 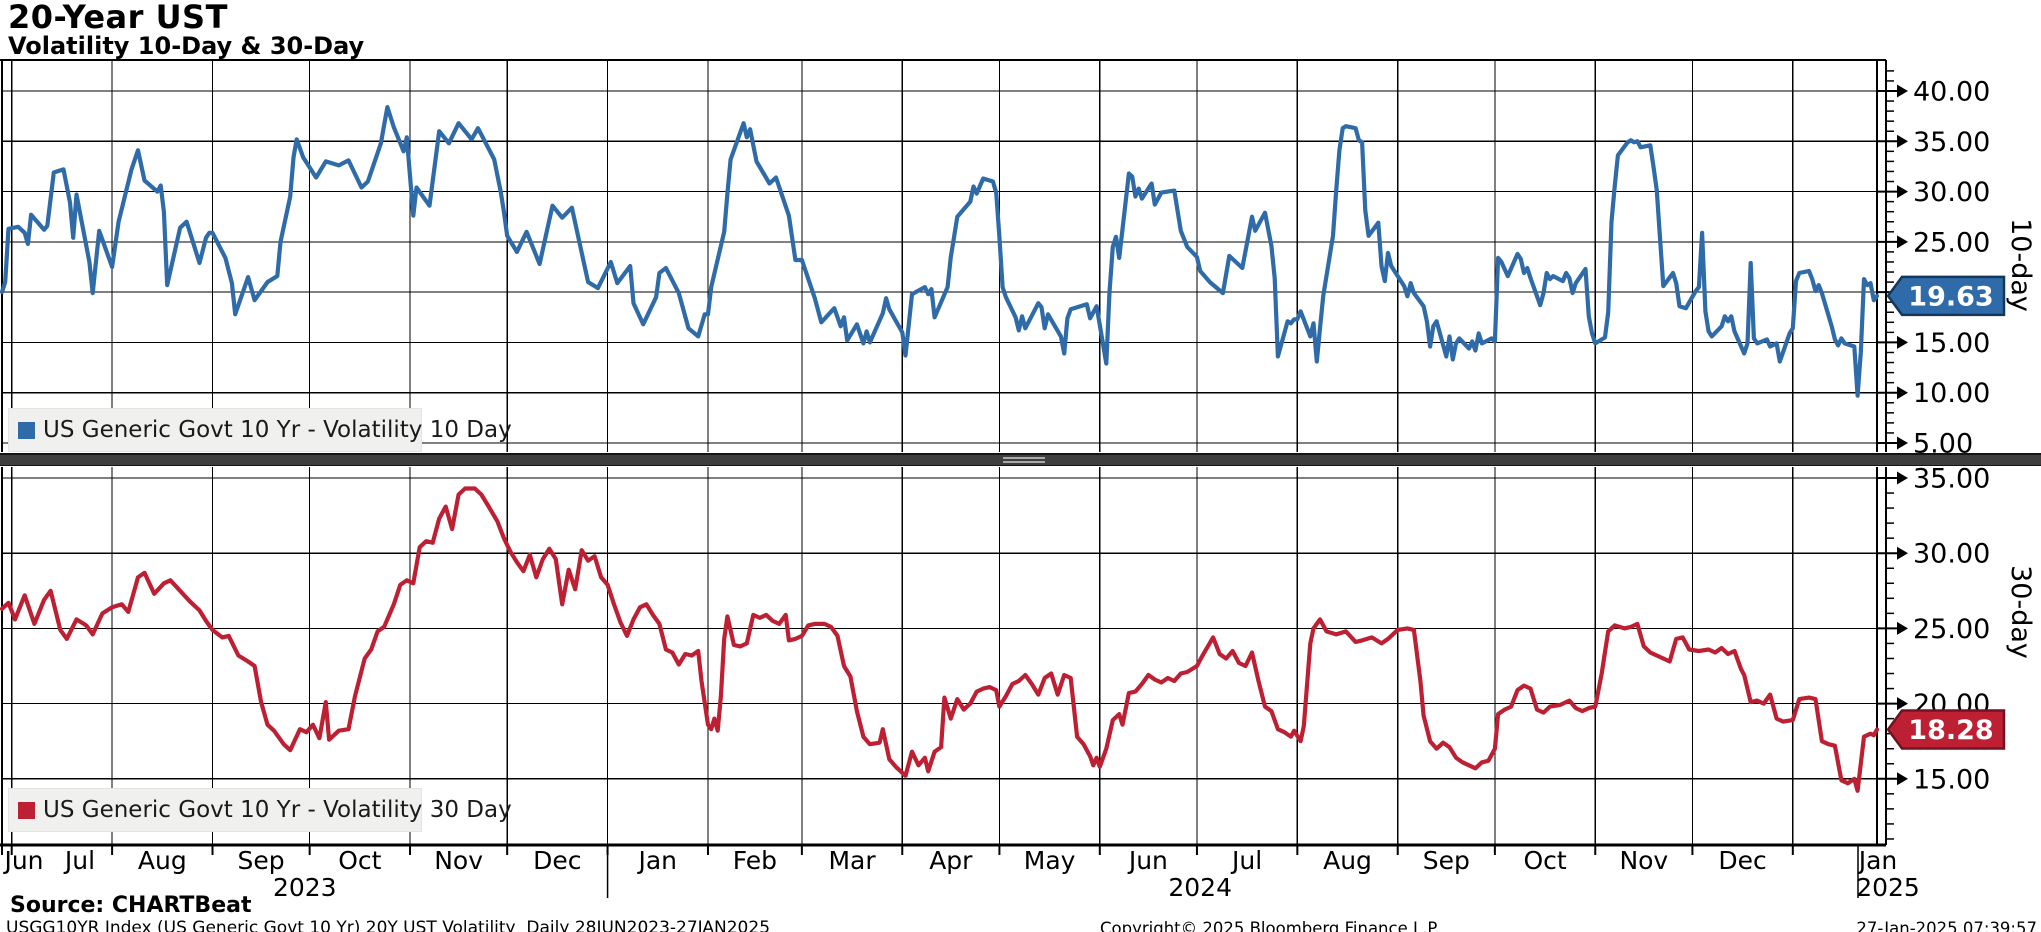 What do you see at coordinates (755, 860) in the screenshot?
I see `month-label: Feb` at bounding box center [755, 860].